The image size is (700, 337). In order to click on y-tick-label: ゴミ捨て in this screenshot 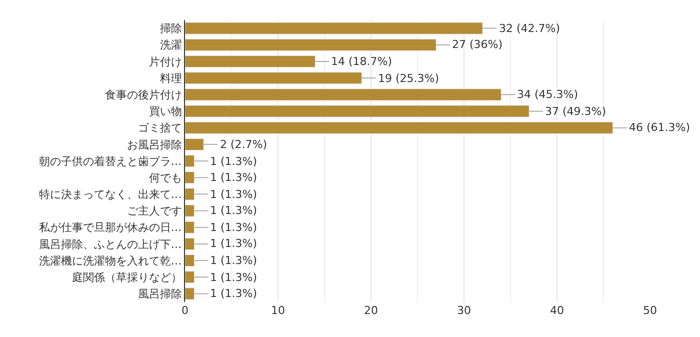, I will do `click(160, 128)`.